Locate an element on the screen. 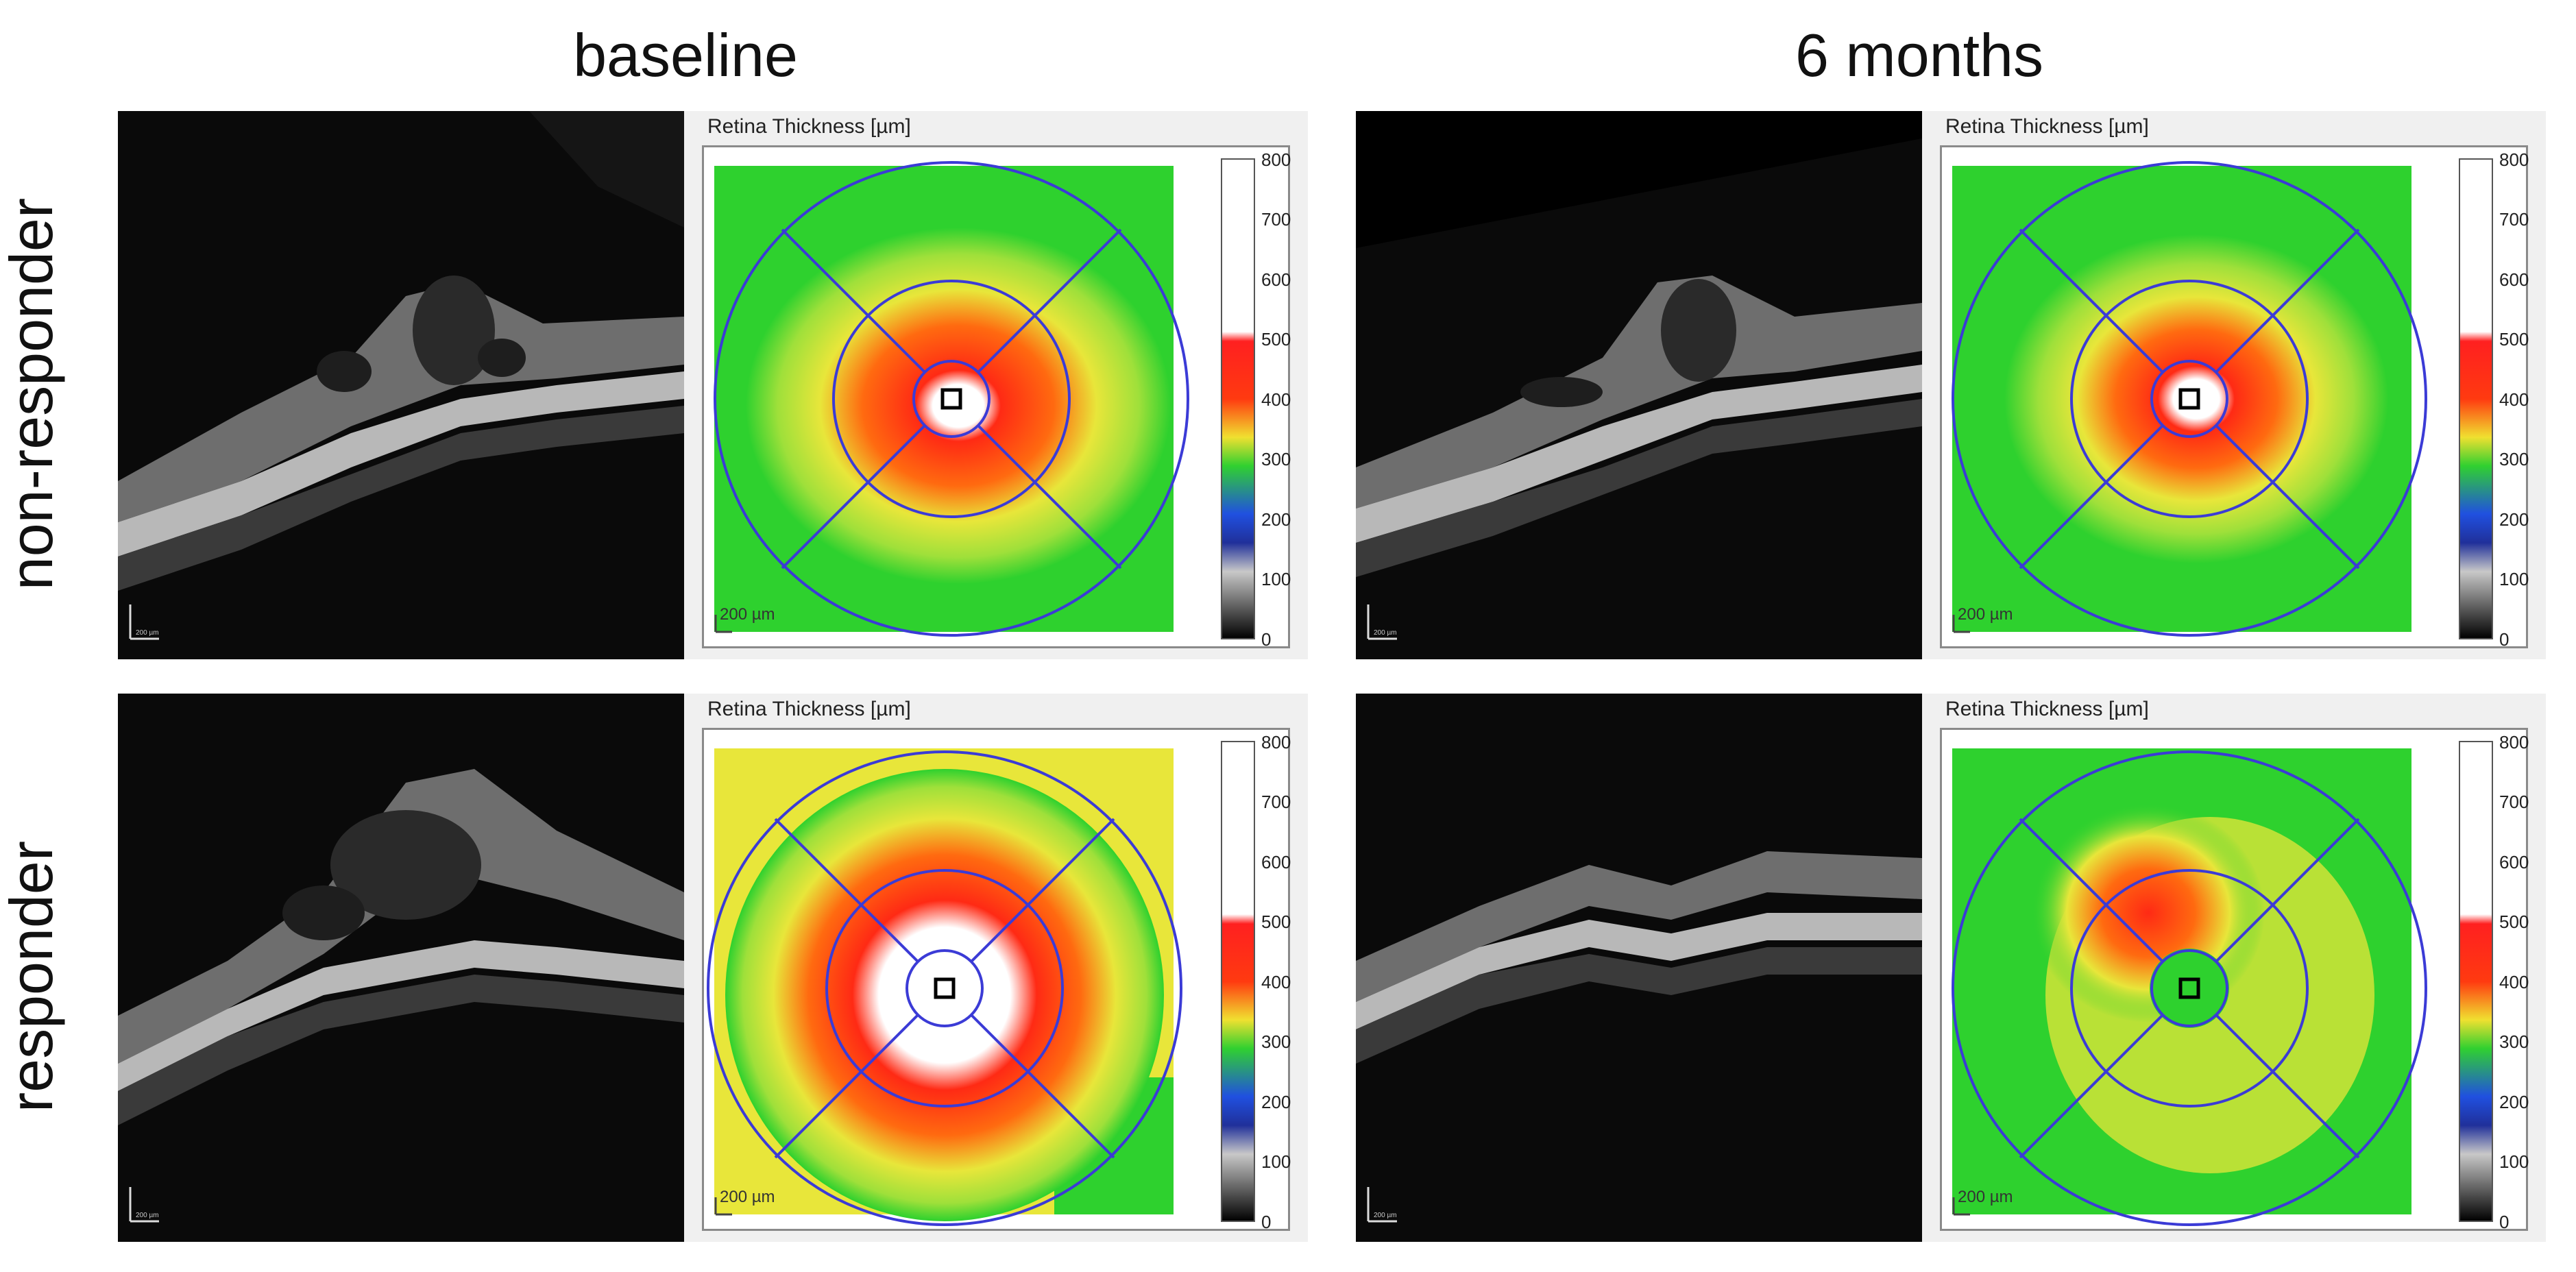  oct-scan-baseline-responder: 200 µm is located at coordinates (401, 968).